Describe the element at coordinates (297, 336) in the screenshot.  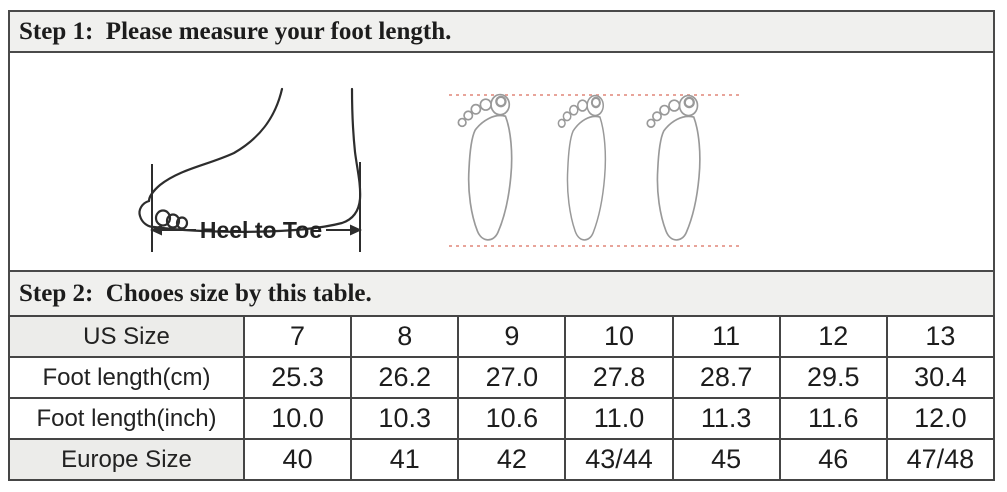
I see `size-cell: 7` at that location.